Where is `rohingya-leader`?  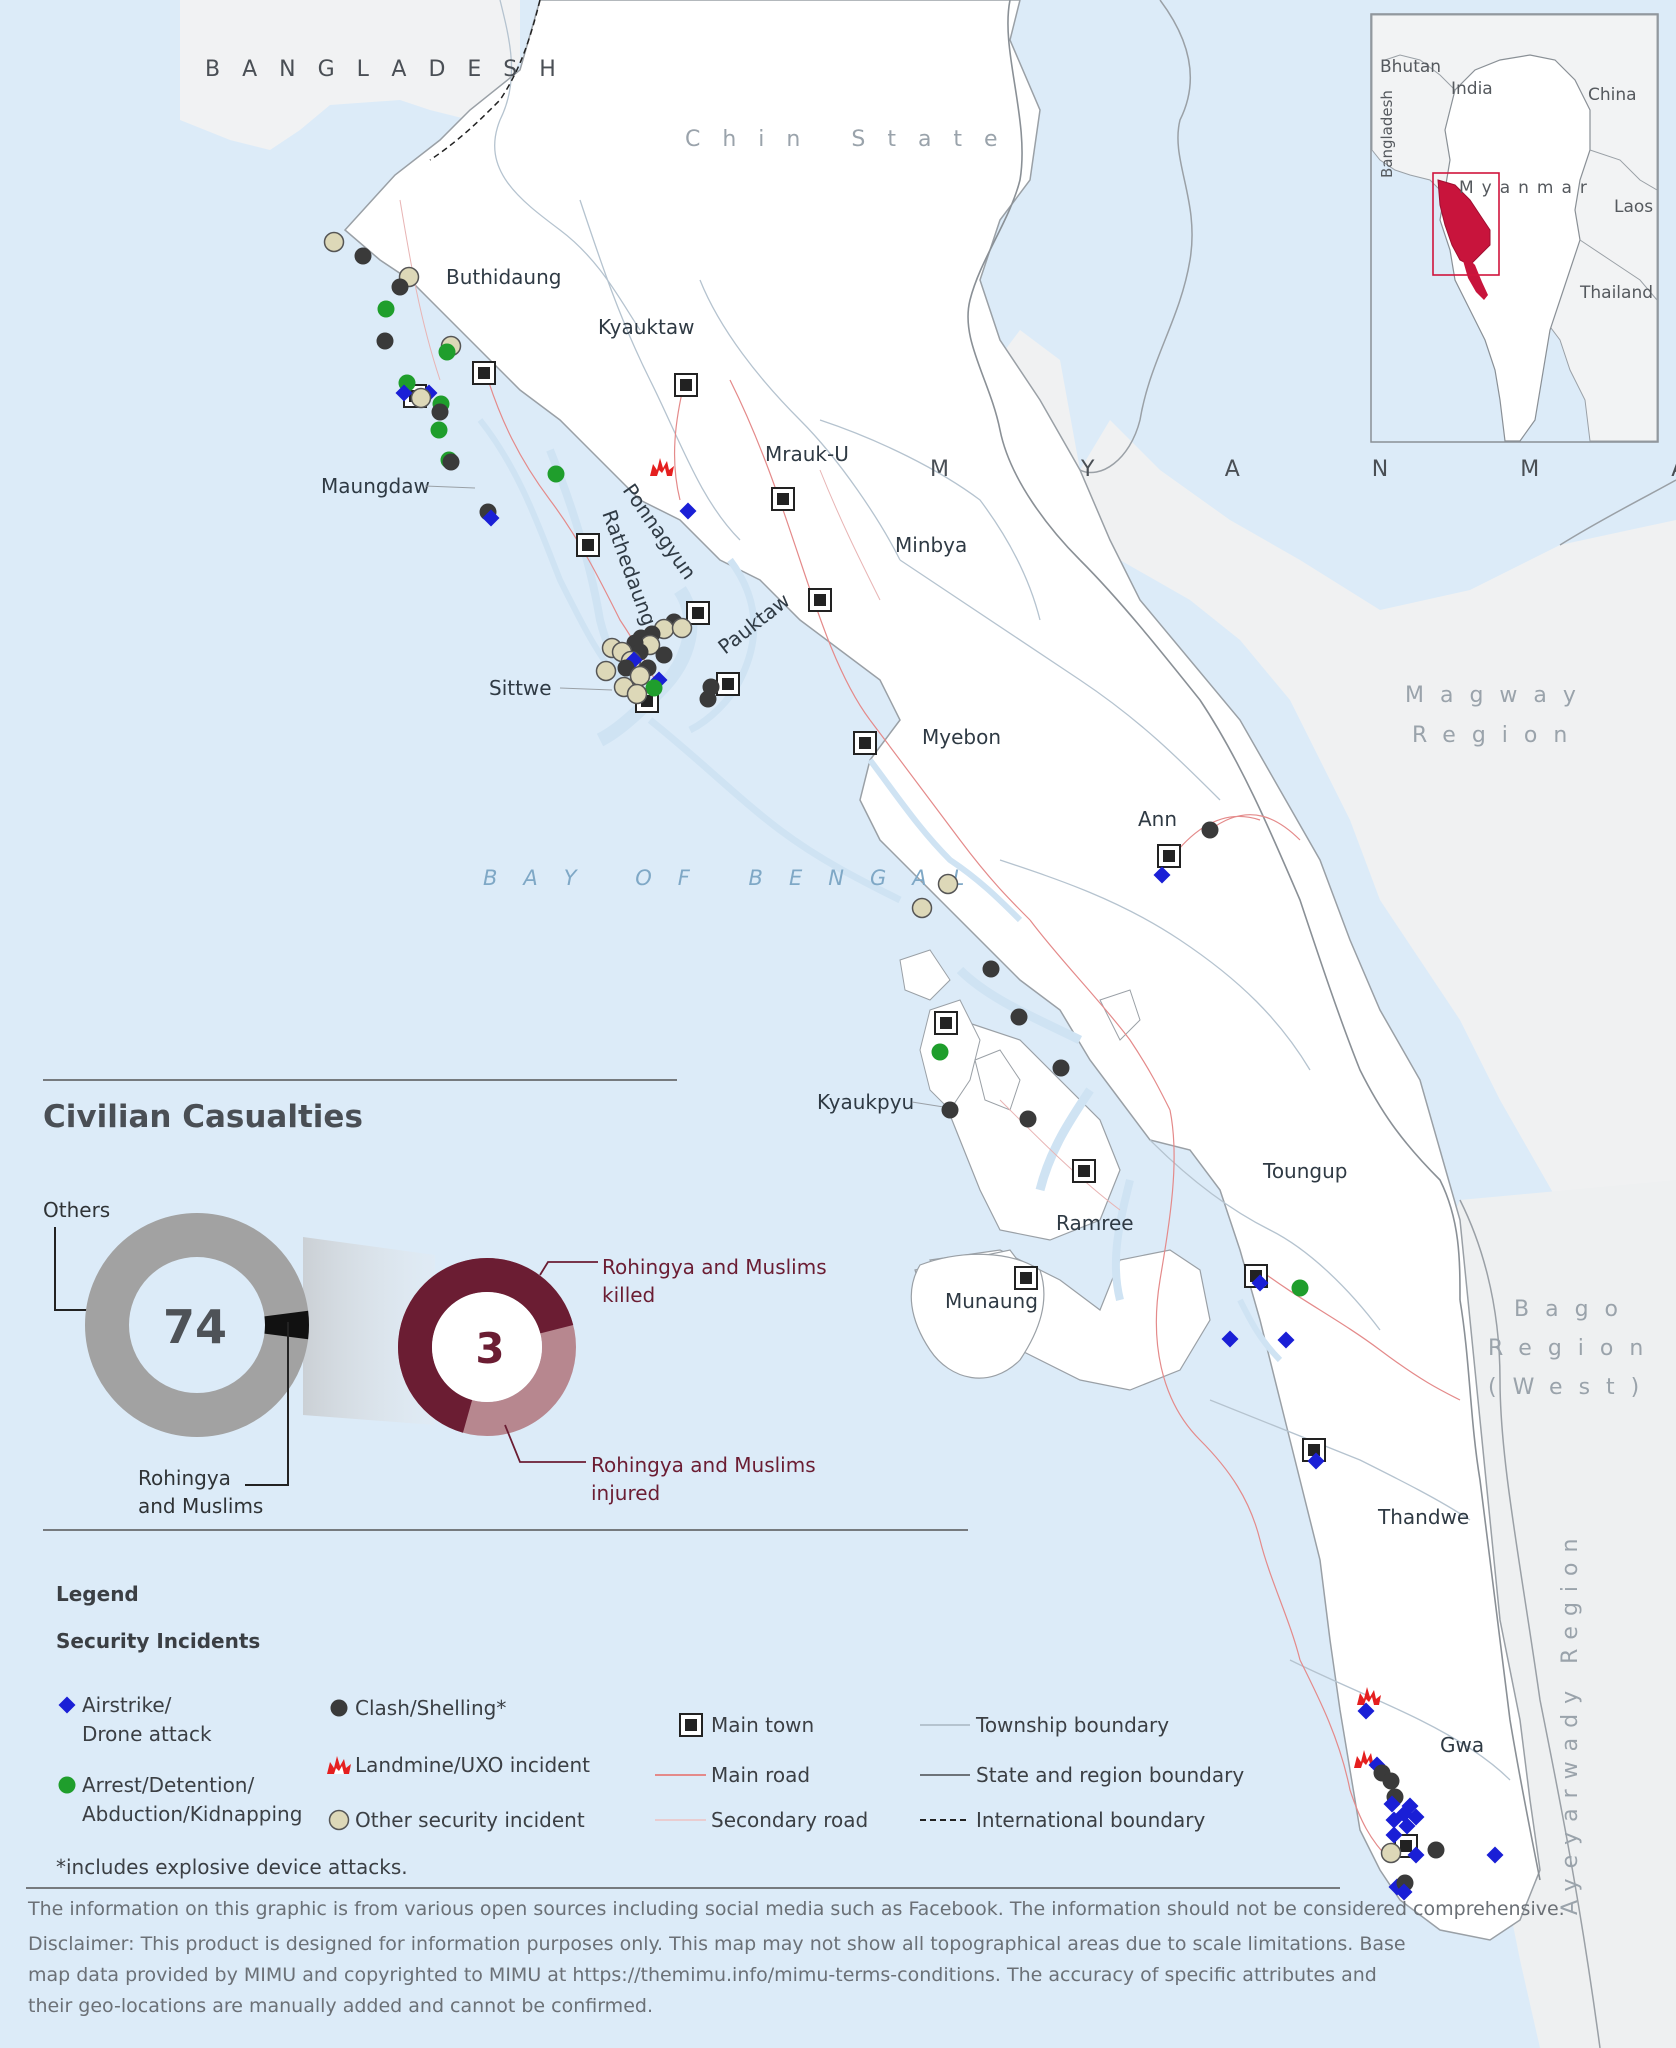
rohingya-leader is located at coordinates (267, 1404).